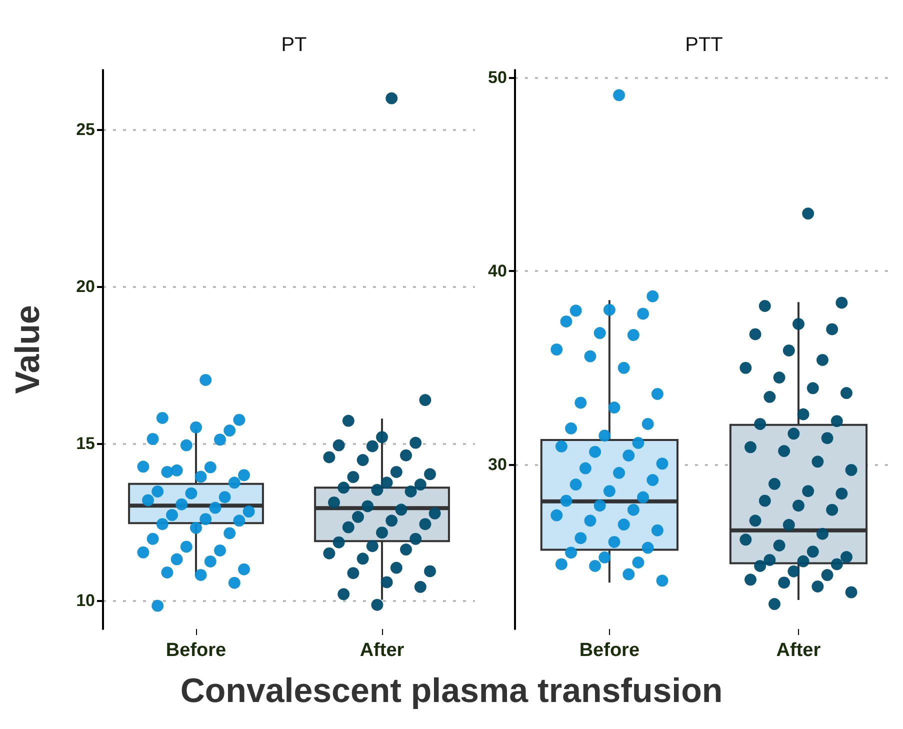 The width and height of the screenshot is (903, 729). What do you see at coordinates (85, 600) in the screenshot?
I see `y-tick-label: 10` at bounding box center [85, 600].